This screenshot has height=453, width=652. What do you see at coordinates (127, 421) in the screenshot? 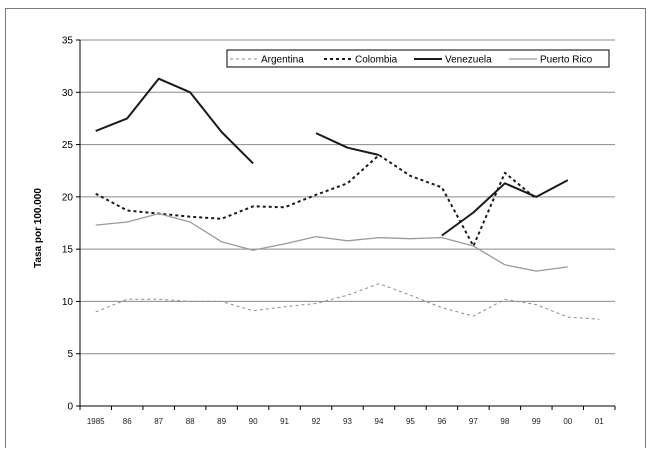
I see `x-tick-label: 86` at bounding box center [127, 421].